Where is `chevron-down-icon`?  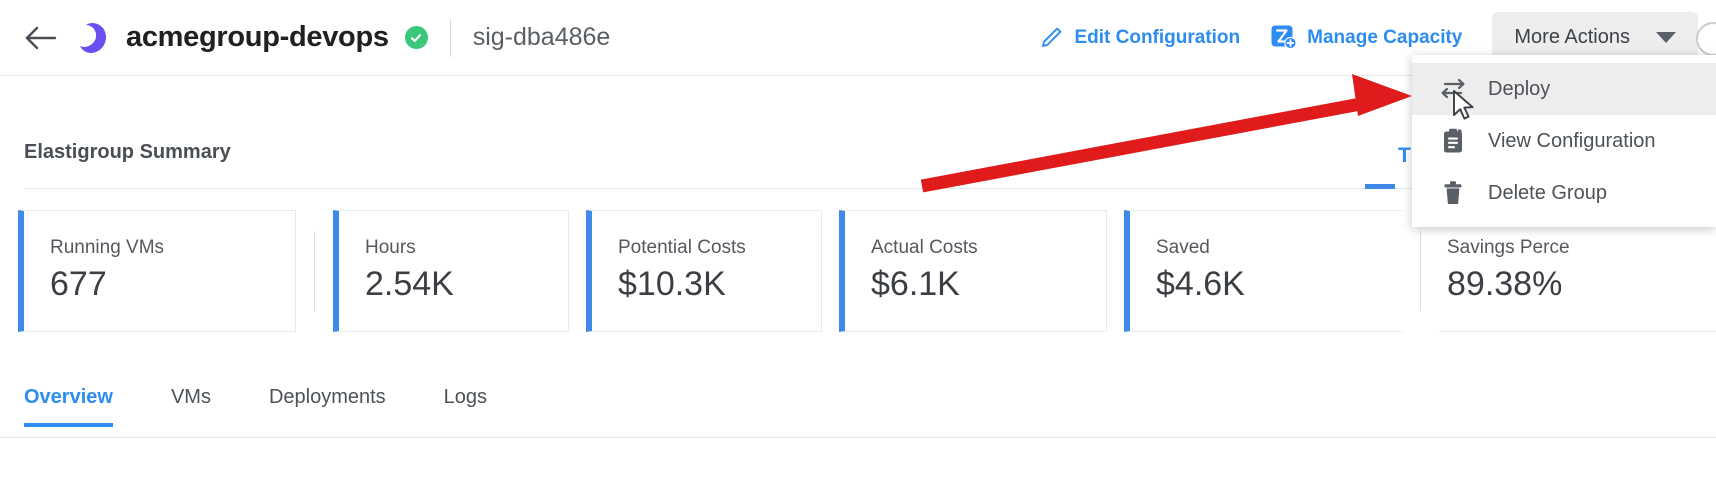
chevron-down-icon is located at coordinates (1666, 37).